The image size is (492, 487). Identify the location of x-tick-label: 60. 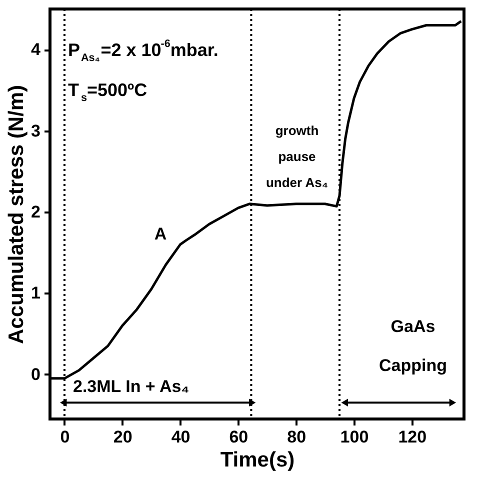
(238, 437).